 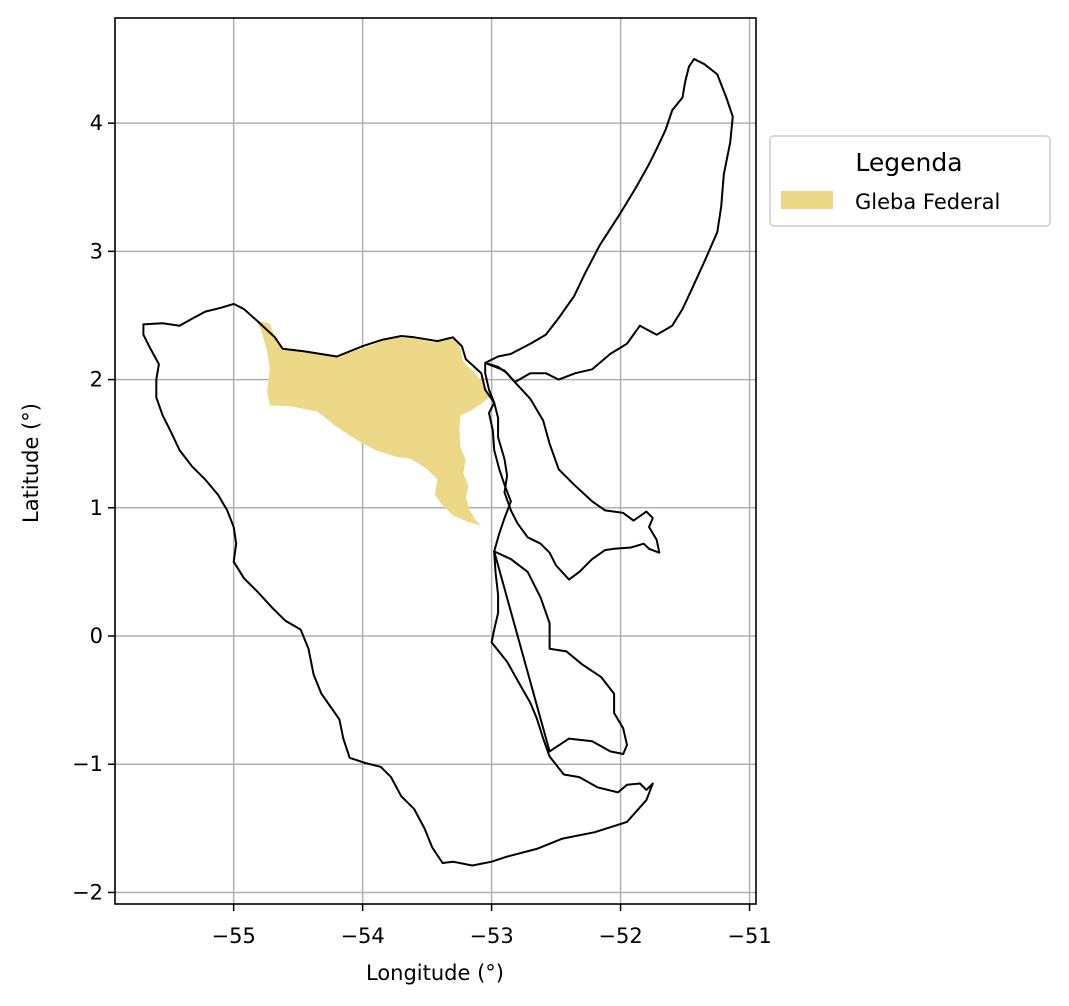 What do you see at coordinates (96, 123) in the screenshot?
I see `y-tick-label: 4` at bounding box center [96, 123].